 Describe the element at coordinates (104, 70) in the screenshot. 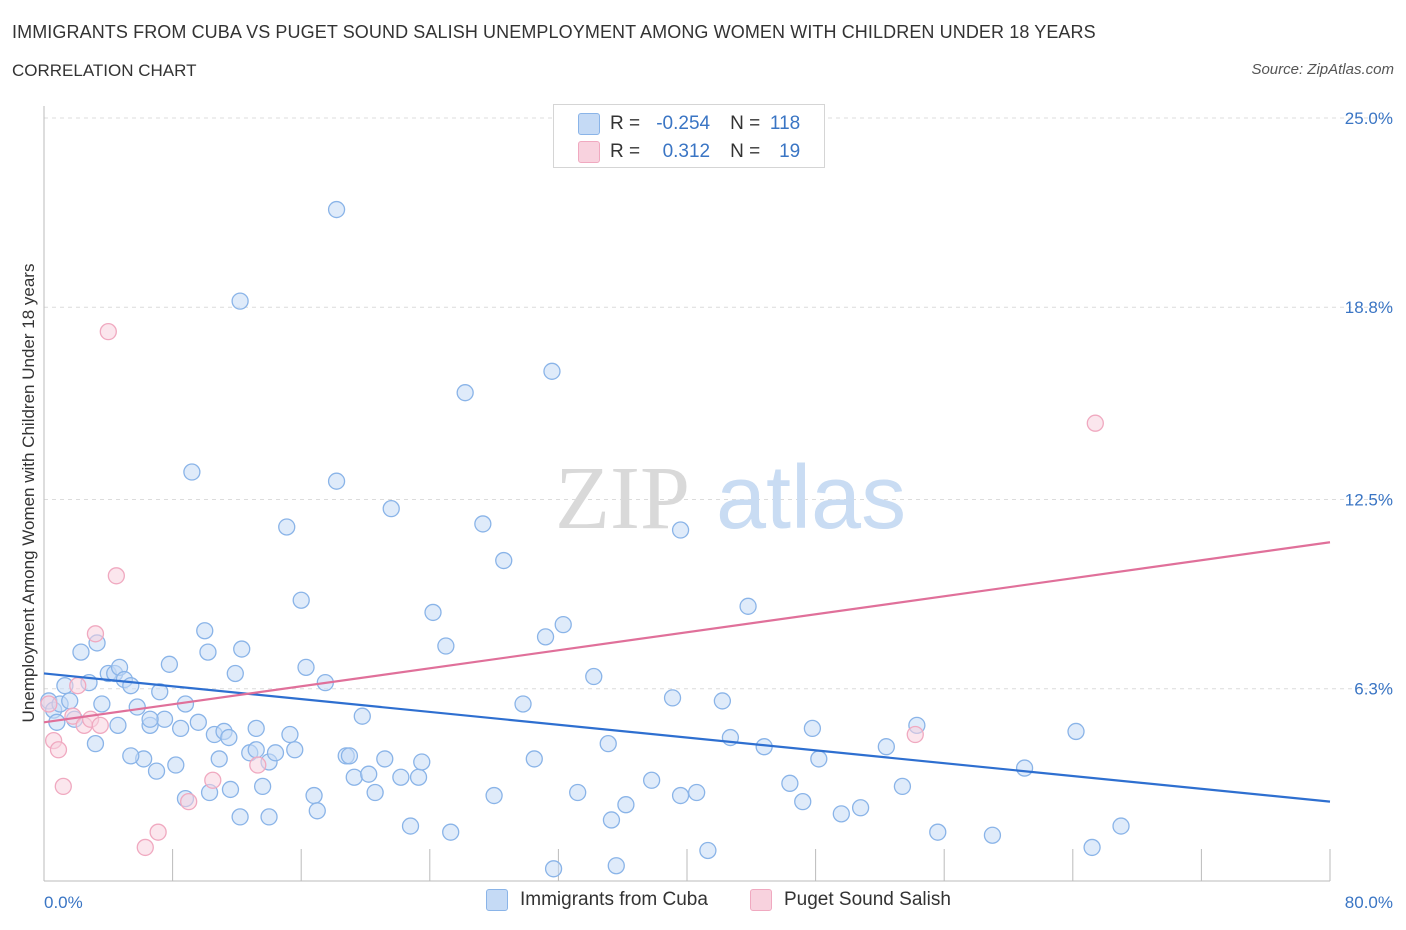

I see `chart-subtitle: CORRELATION CHART` at that location.